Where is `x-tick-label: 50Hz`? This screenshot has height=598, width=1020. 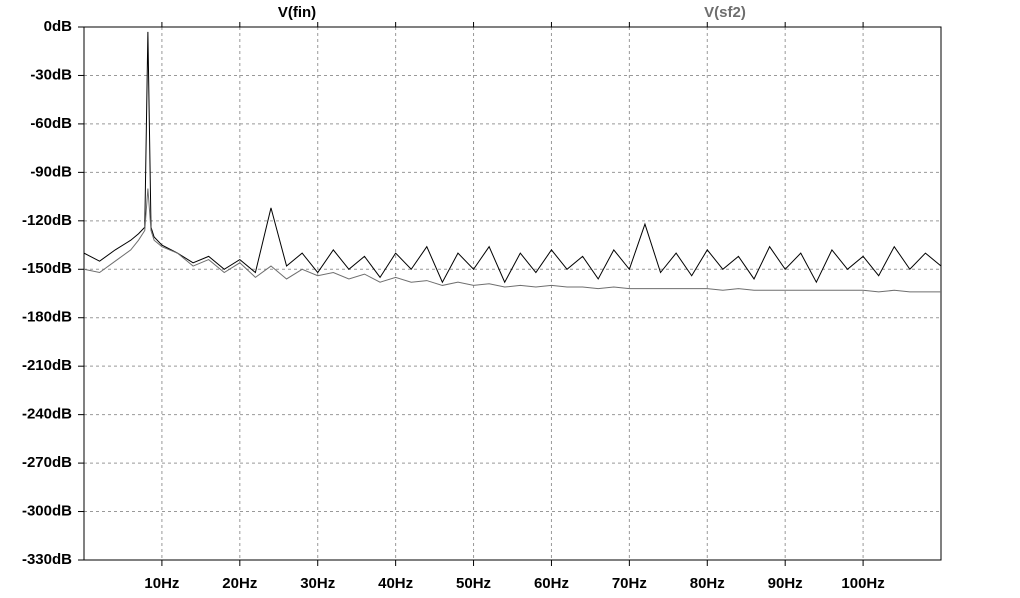 x-tick-label: 50Hz is located at coordinates (473, 583).